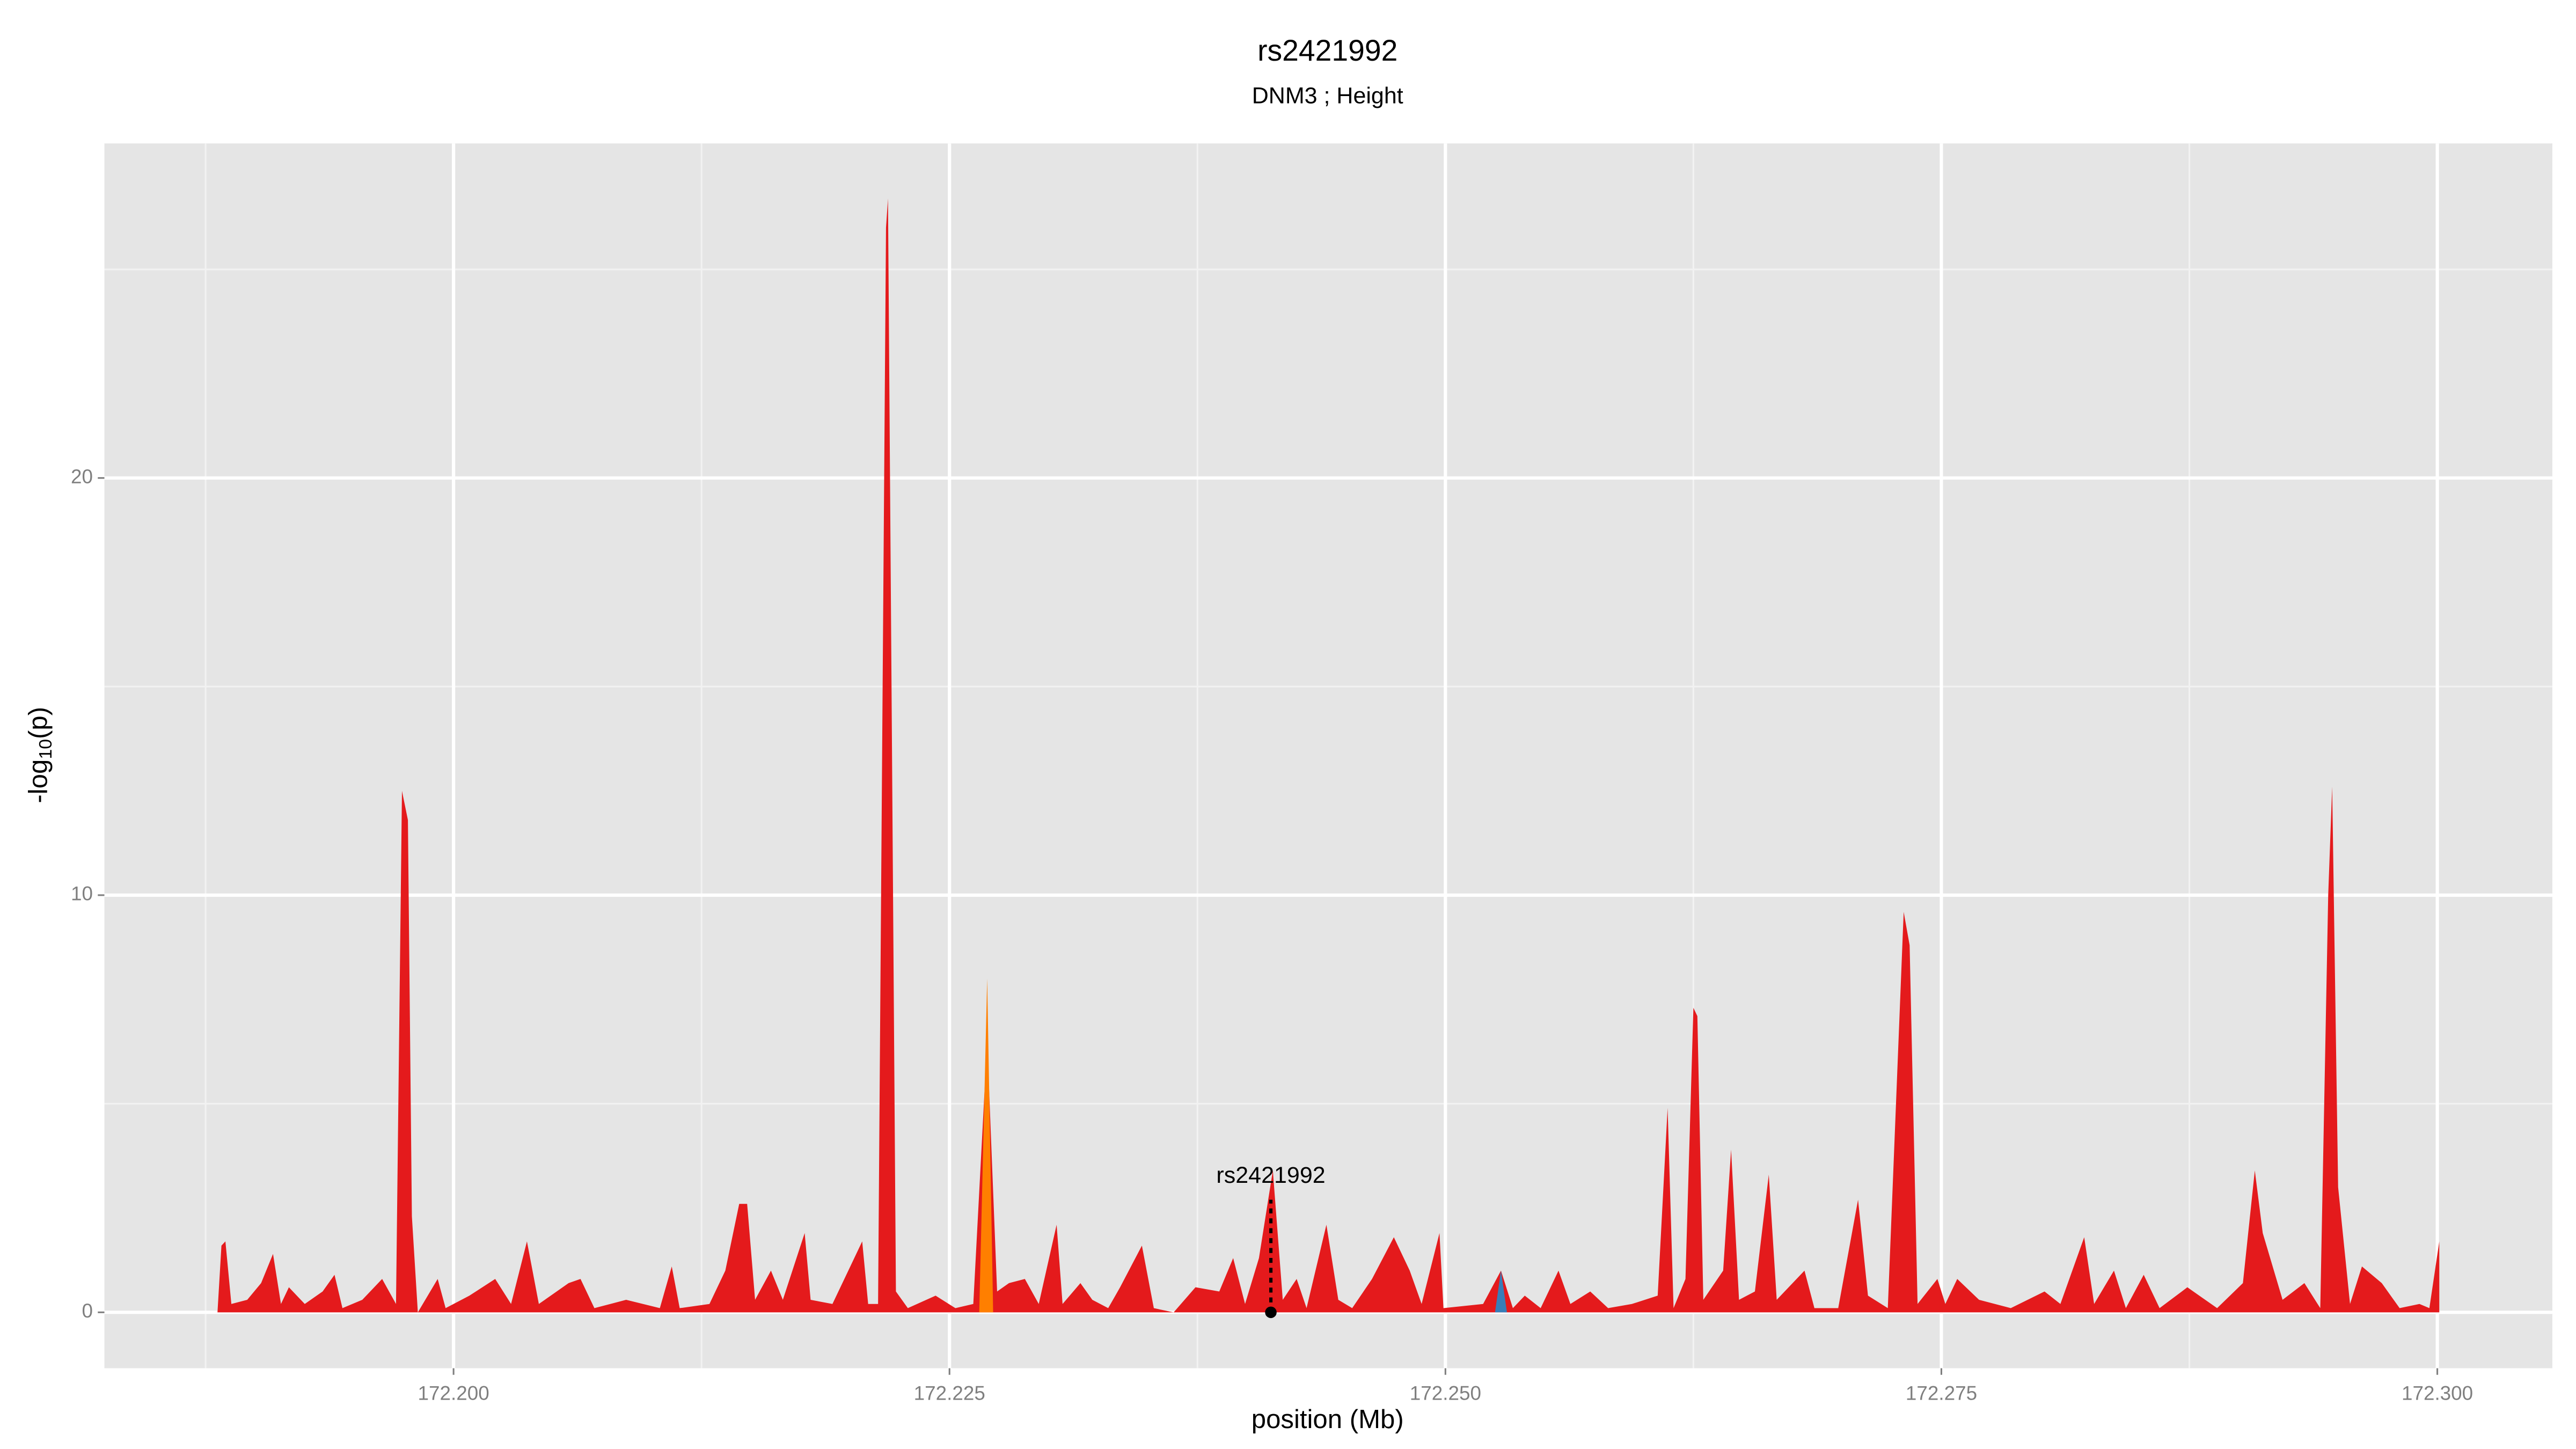 The height and width of the screenshot is (1449, 2576). I want to click on y-tick-label: 0, so click(87, 1311).